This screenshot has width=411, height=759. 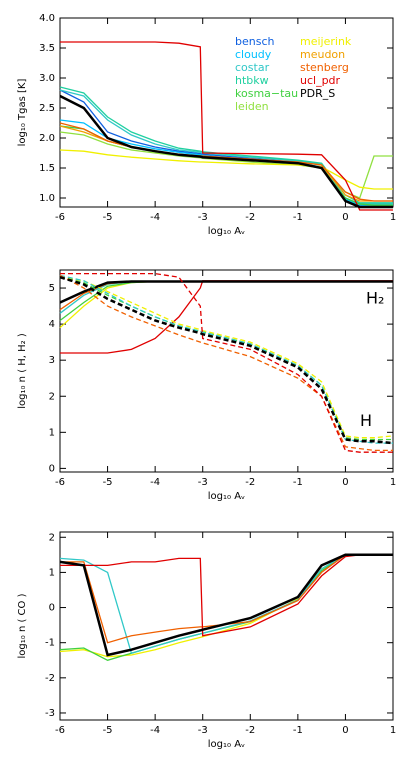 What do you see at coordinates (322, 54) in the screenshot?
I see `legend-entry: meudon` at bounding box center [322, 54].